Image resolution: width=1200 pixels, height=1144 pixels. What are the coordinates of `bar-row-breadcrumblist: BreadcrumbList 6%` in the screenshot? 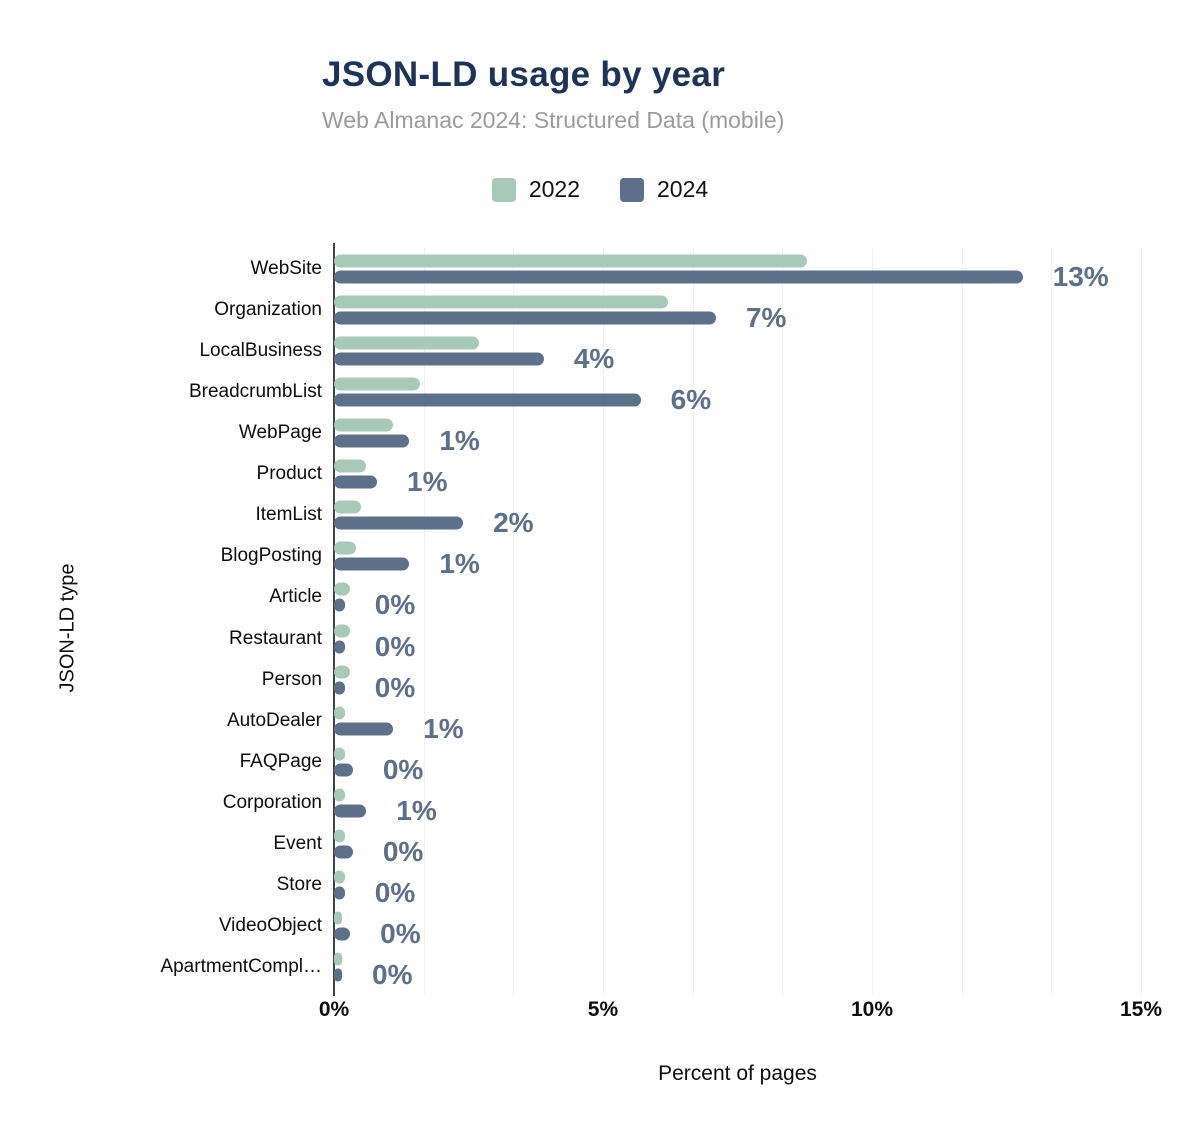 It's located at (665, 393).